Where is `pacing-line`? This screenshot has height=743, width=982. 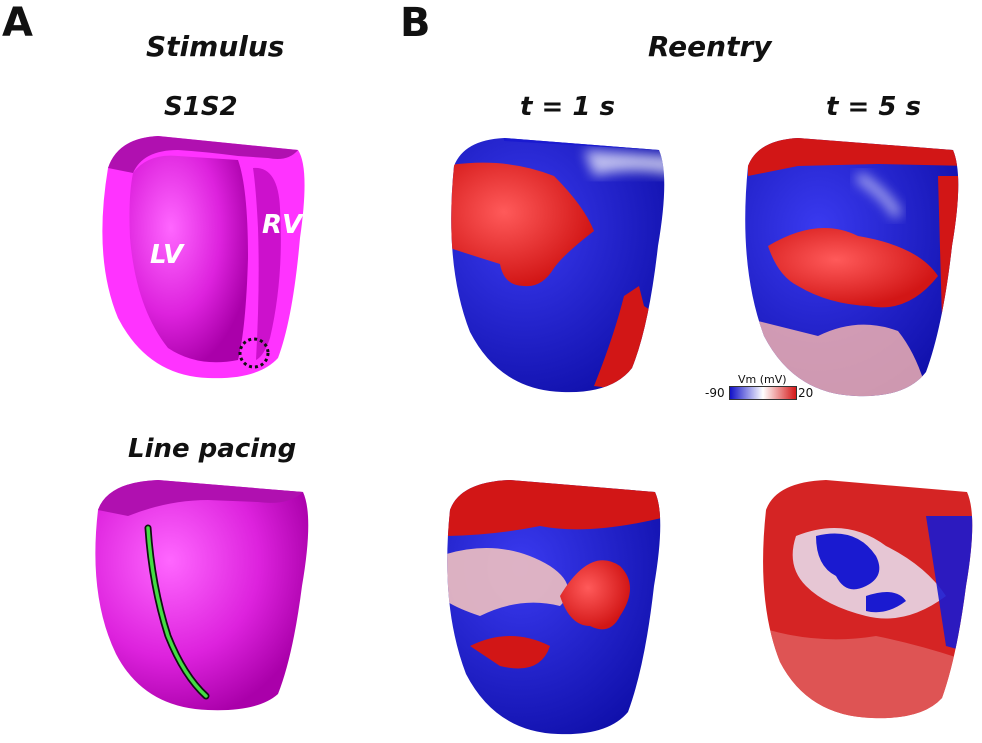
pacing-line is located at coordinates (177, 612).